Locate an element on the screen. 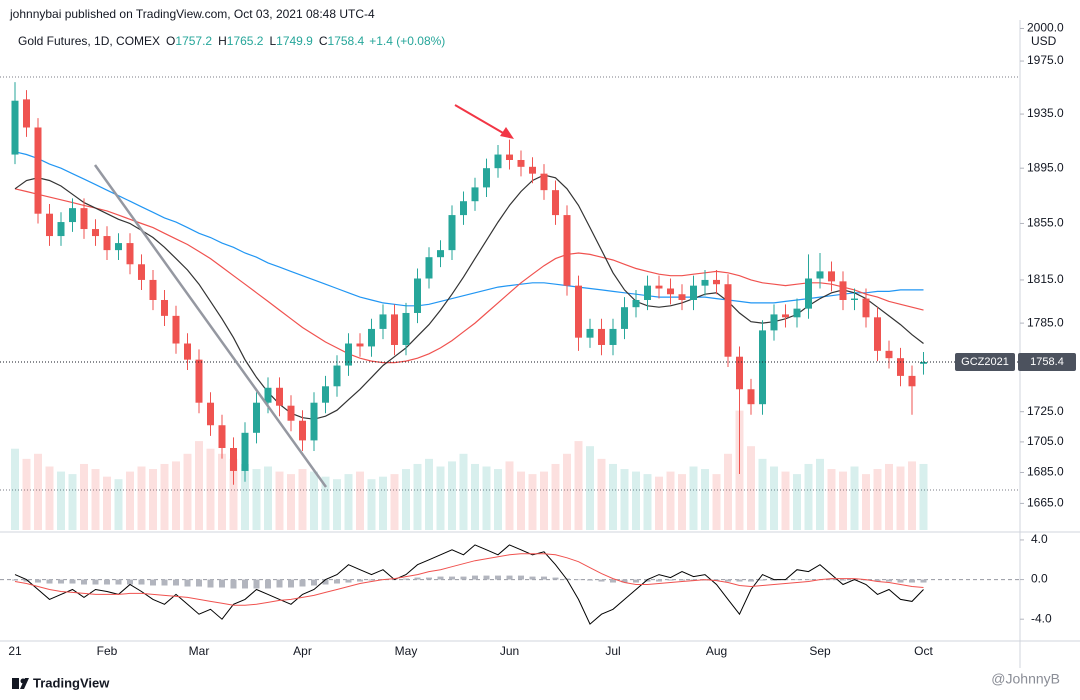 The height and width of the screenshot is (700, 1080). legend-key: C is located at coordinates (323, 41).